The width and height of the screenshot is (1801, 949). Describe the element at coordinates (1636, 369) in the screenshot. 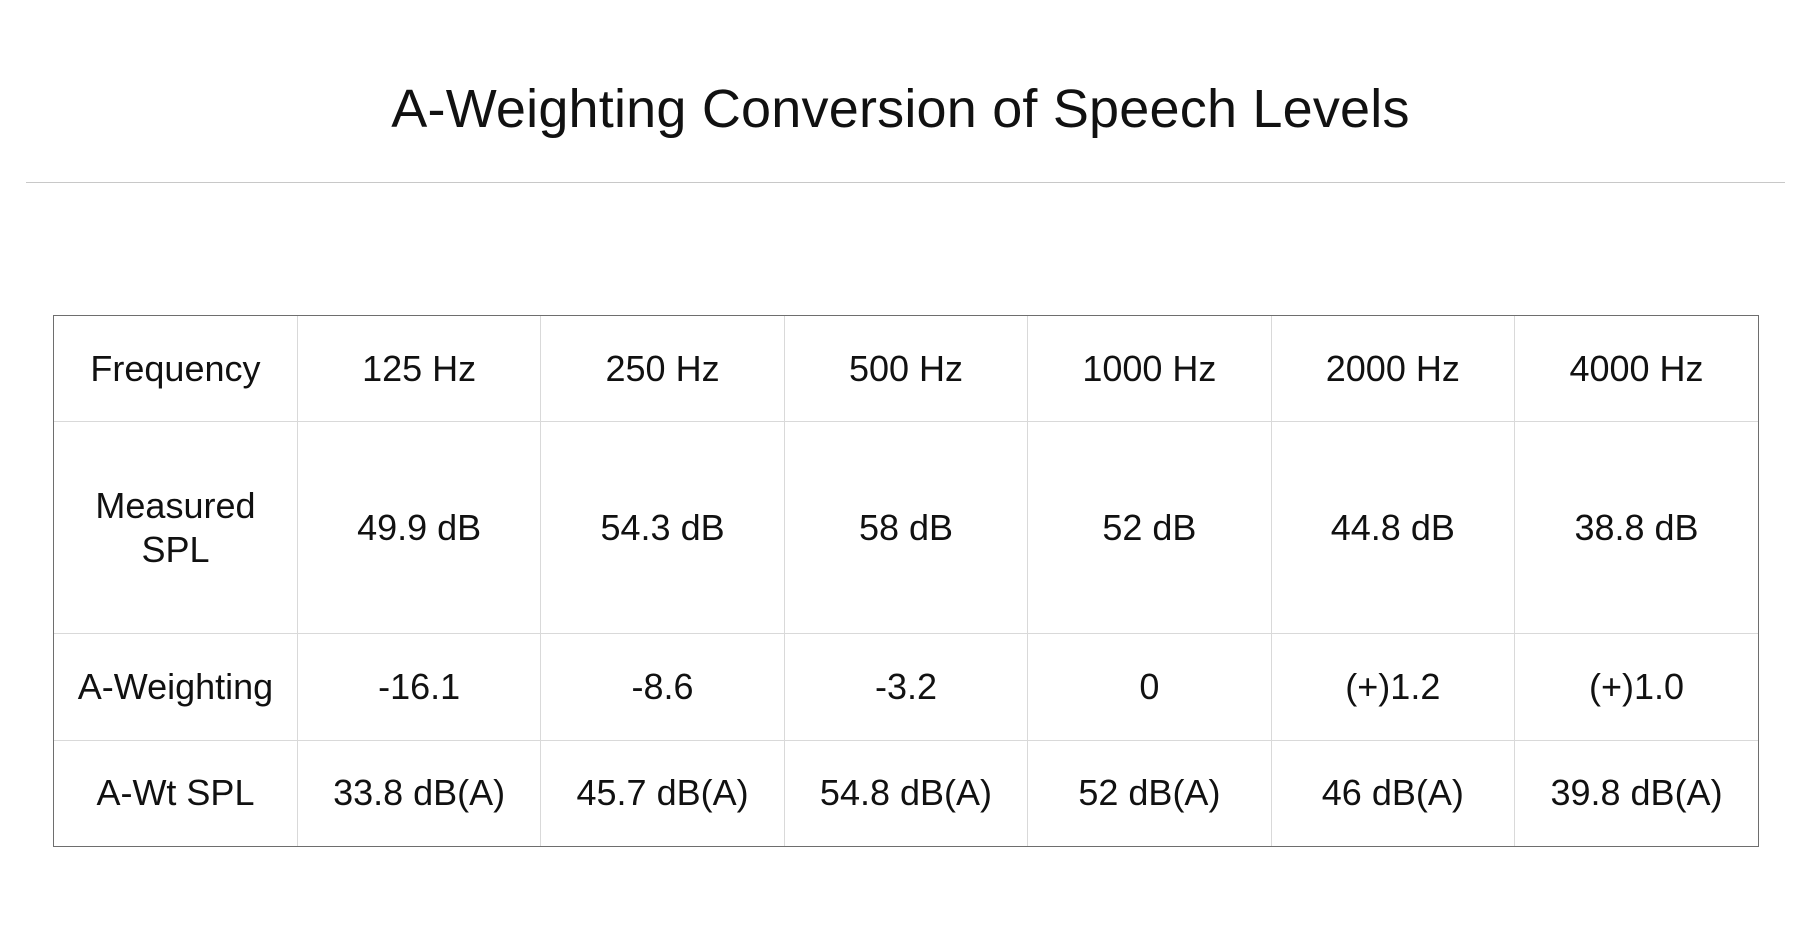

I see `frequency-cell: 4000 Hz` at that location.